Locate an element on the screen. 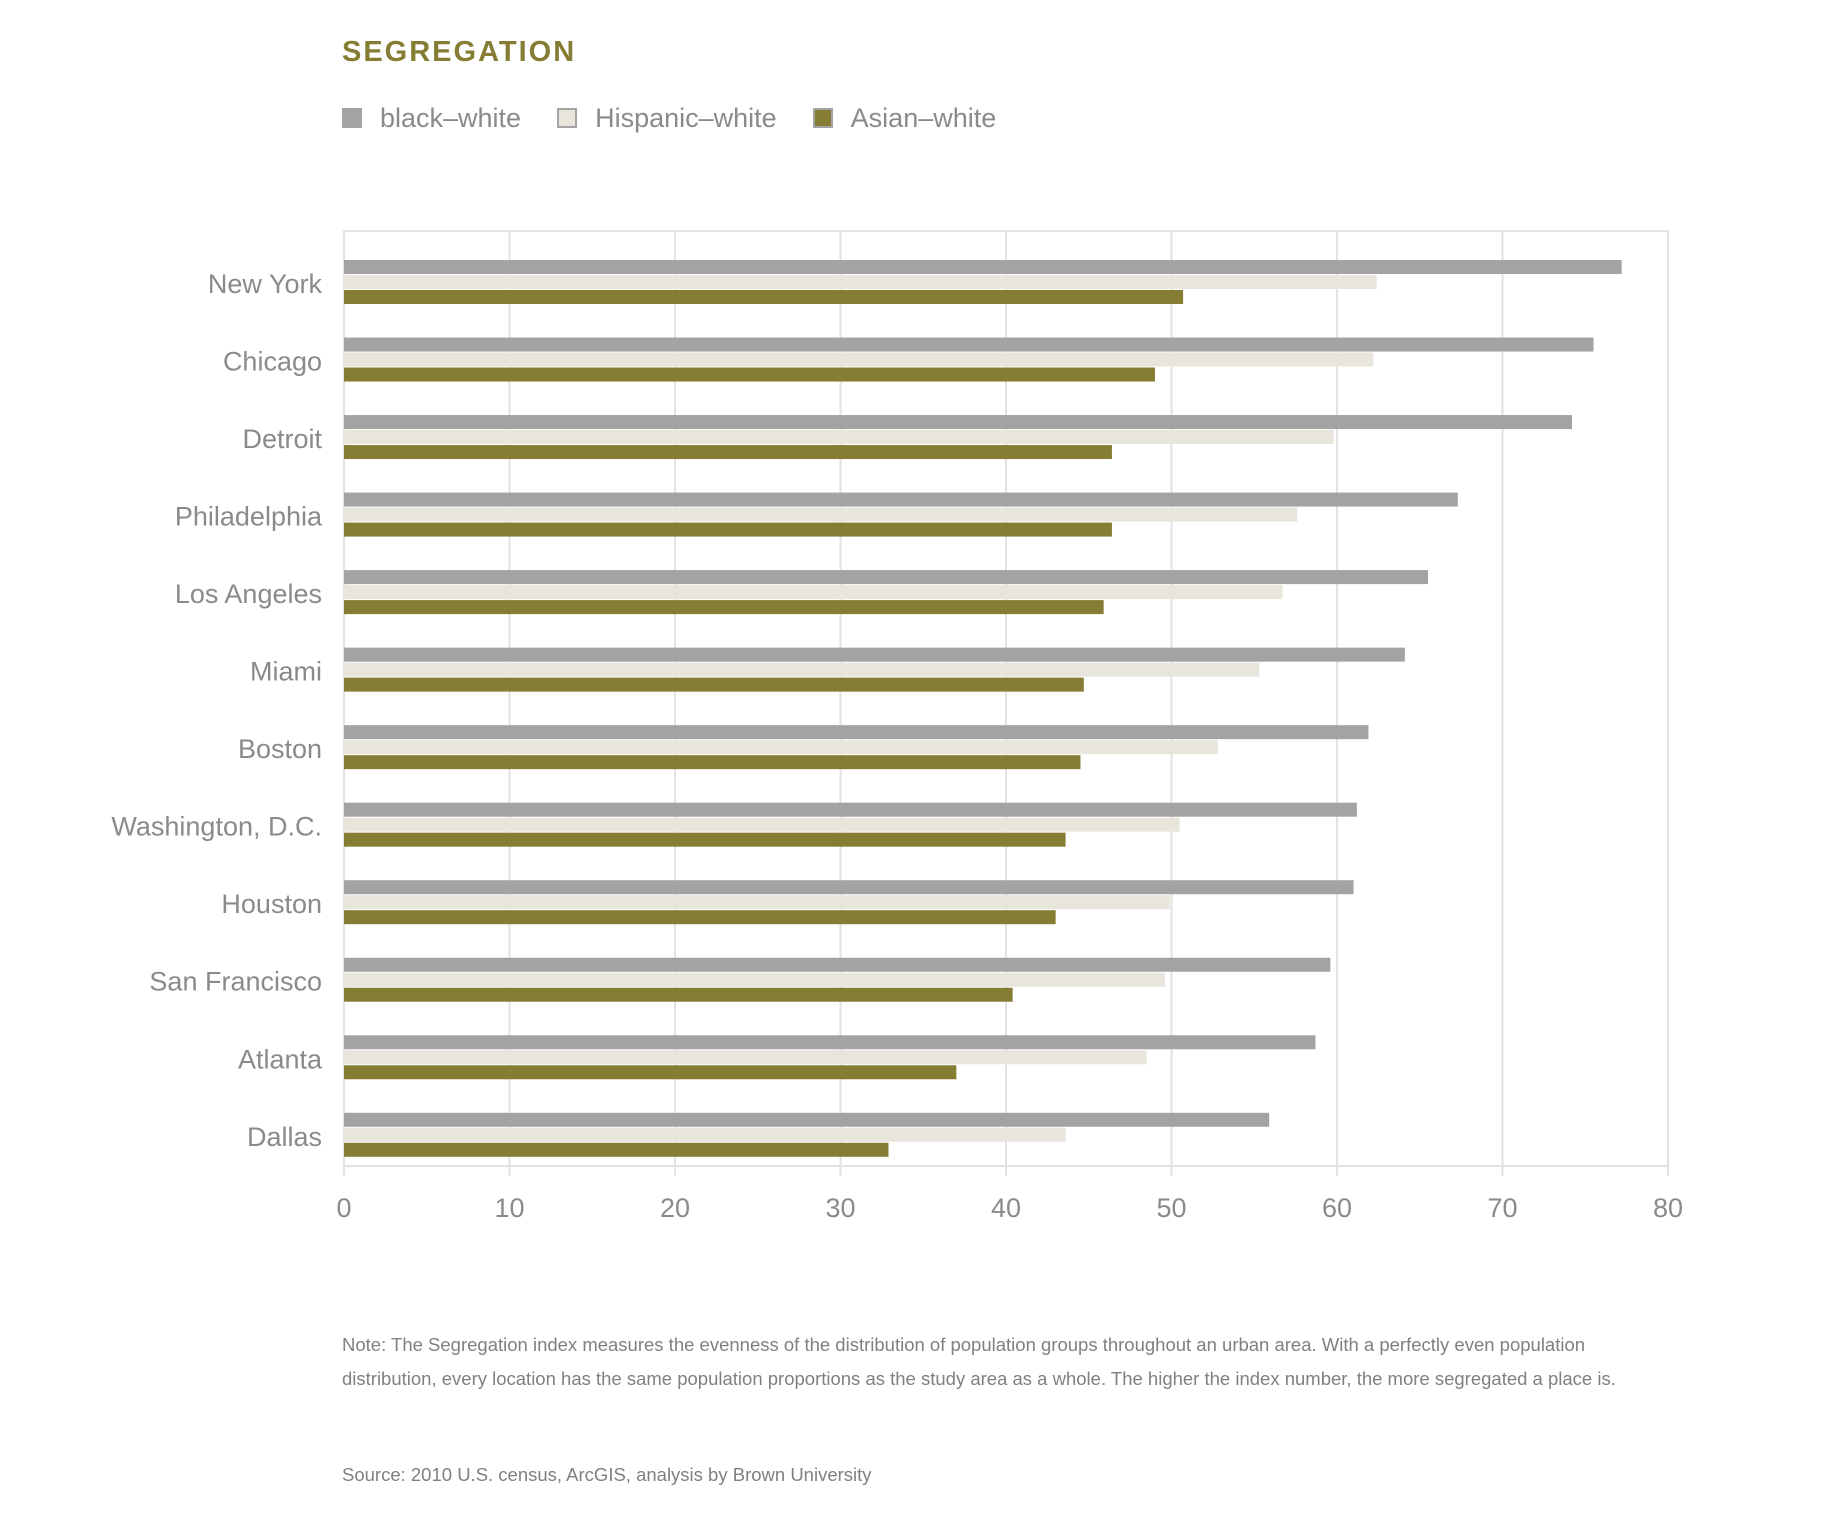 Image resolution: width=1827 pixels, height=1516 pixels. bar-dallas-hispanic-white is located at coordinates (705, 1134).